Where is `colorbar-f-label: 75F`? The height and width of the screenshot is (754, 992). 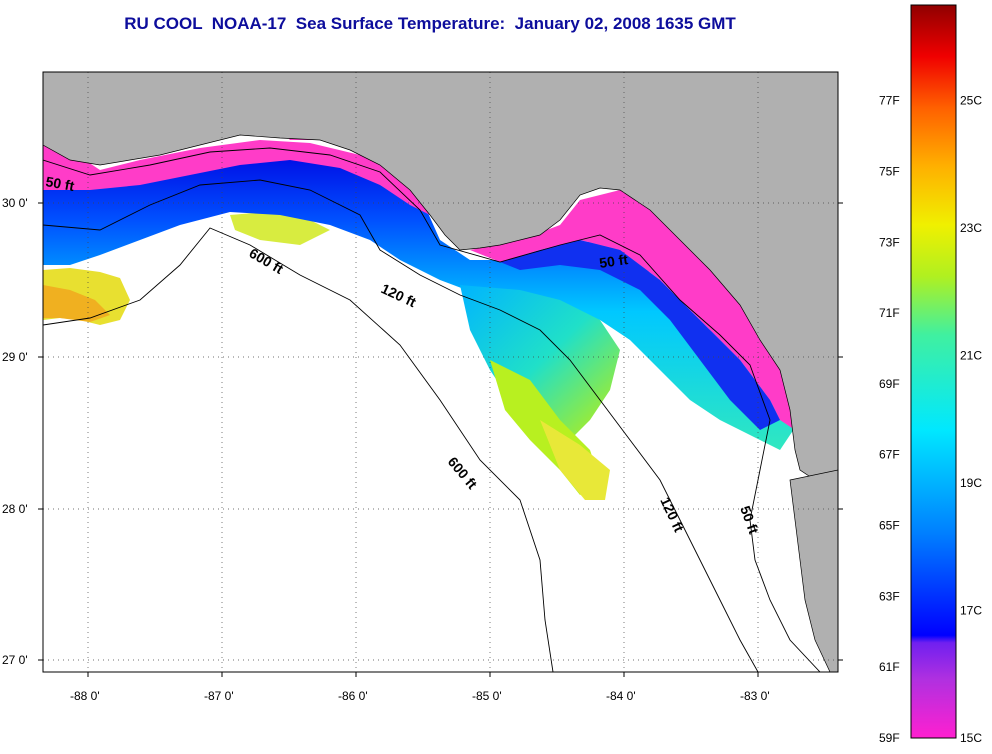
colorbar-f-label: 75F is located at coordinates (889, 171).